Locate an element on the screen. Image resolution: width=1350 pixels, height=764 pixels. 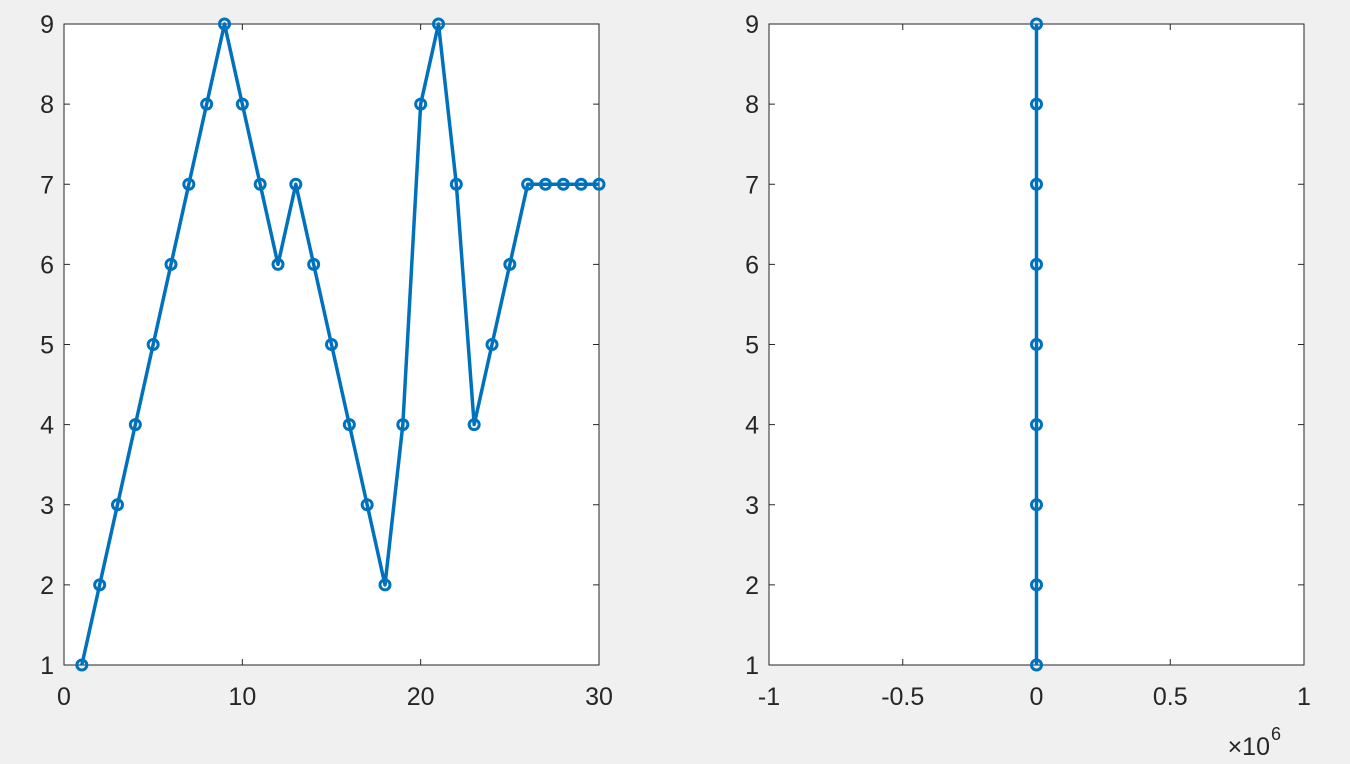
x-tick-label: -0.5 is located at coordinates (902, 697).